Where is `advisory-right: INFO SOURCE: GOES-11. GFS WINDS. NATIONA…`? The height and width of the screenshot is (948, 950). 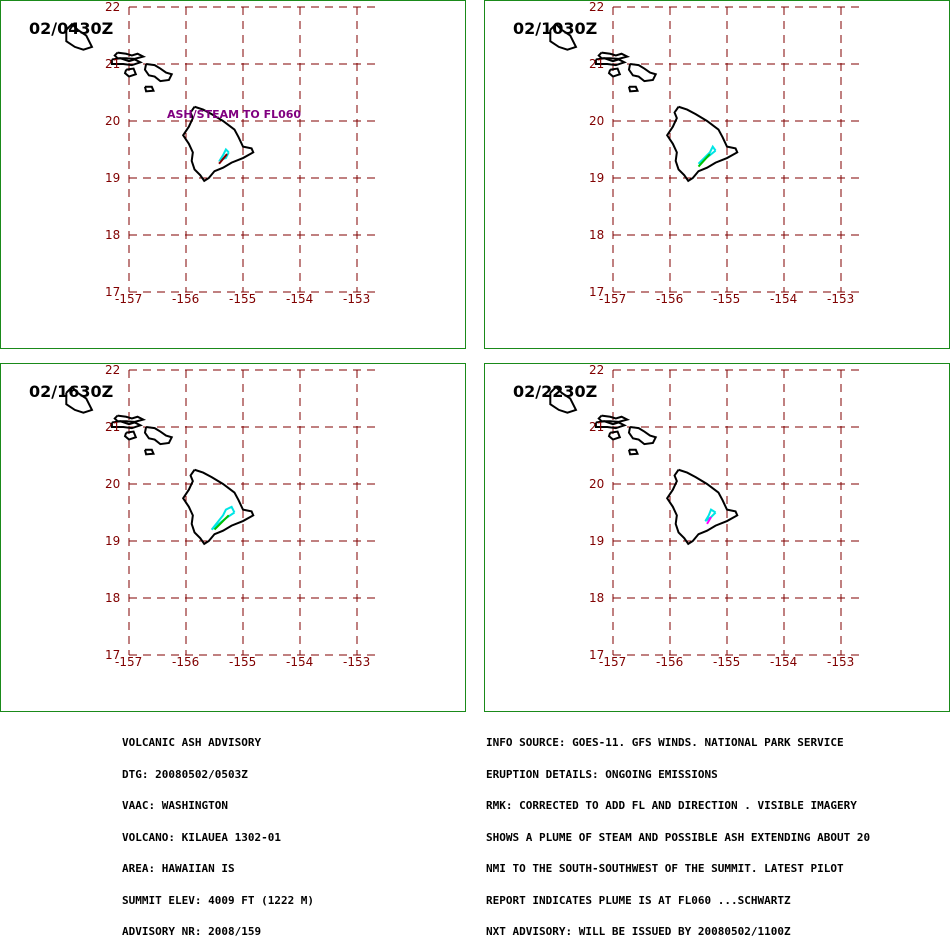
advisory-right: INFO SOURCE: GOES-11. GFS WINDS. NATIONA… is located at coordinates (678, 832).